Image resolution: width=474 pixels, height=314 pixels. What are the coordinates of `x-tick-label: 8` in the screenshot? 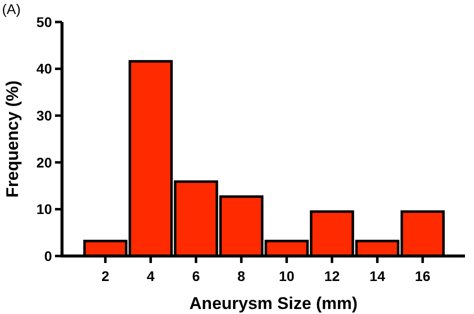 It's located at (241, 276).